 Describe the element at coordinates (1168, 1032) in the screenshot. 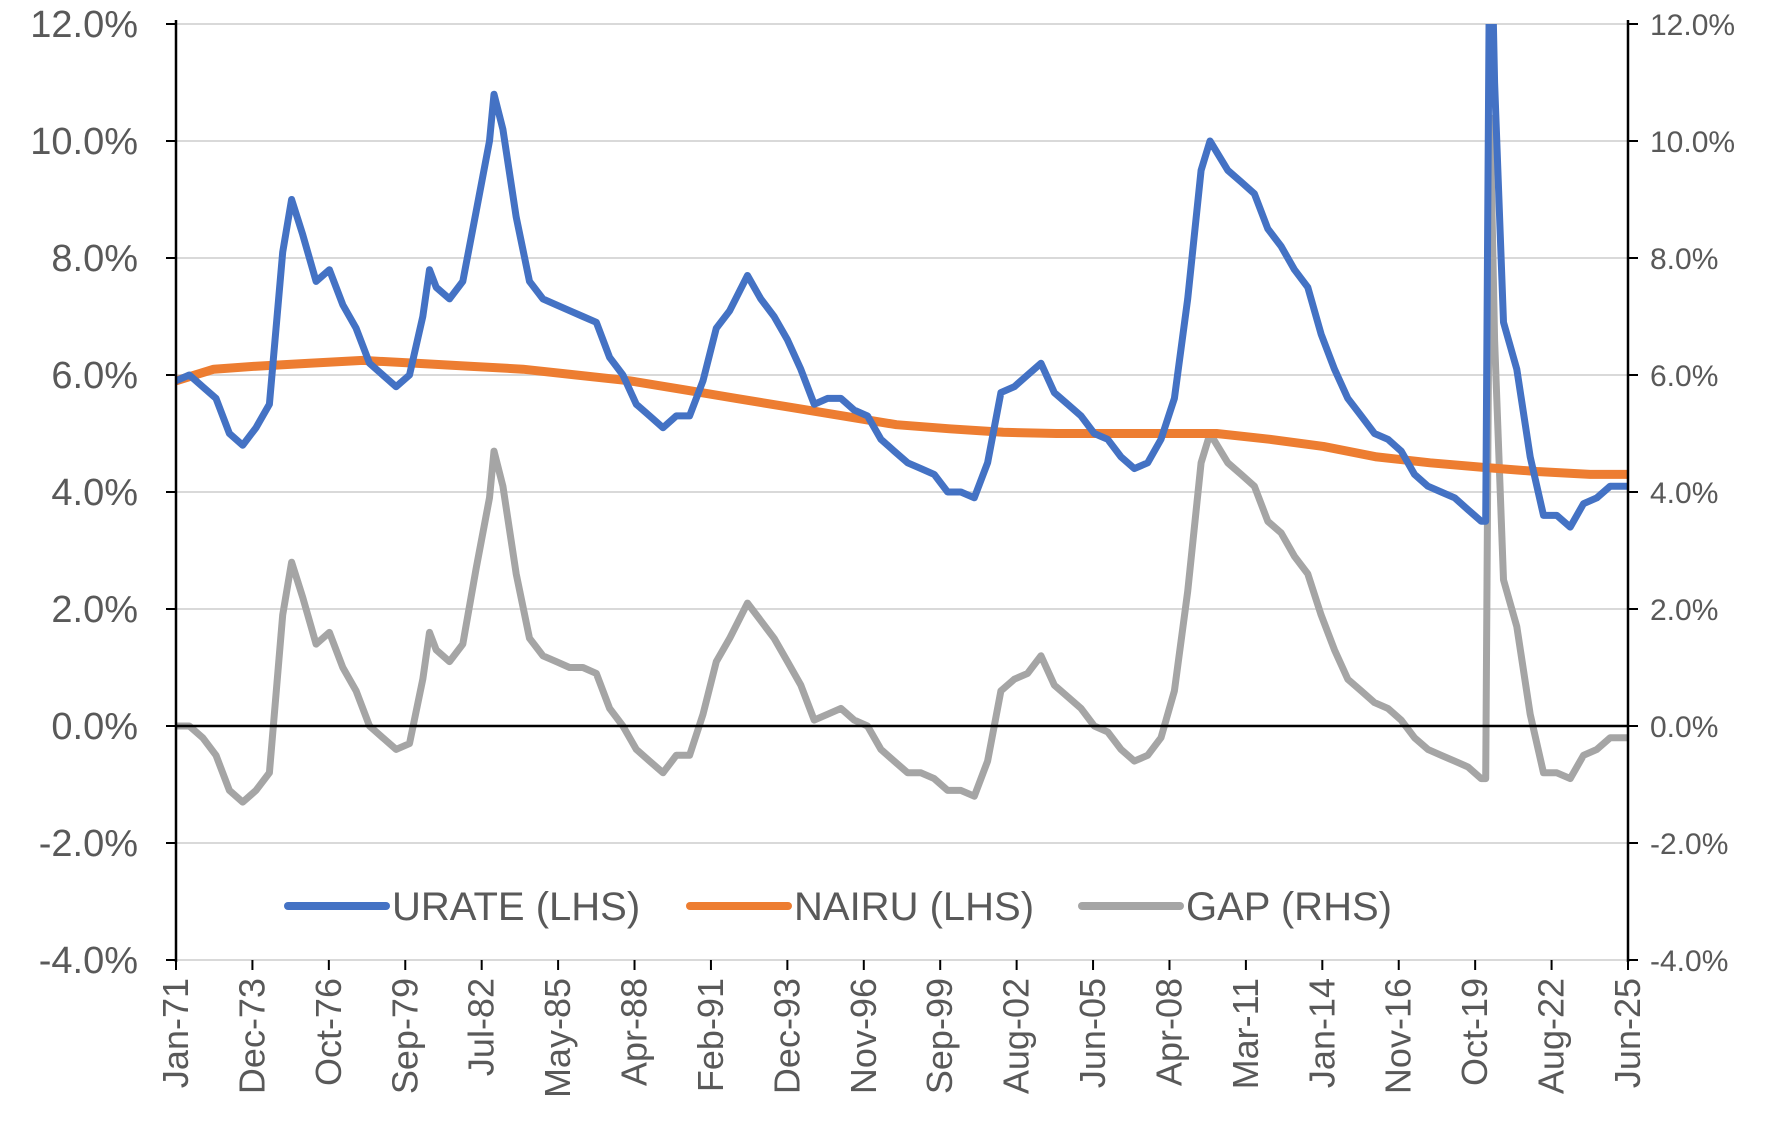

I see `x-tick-label: Apr-08` at that location.